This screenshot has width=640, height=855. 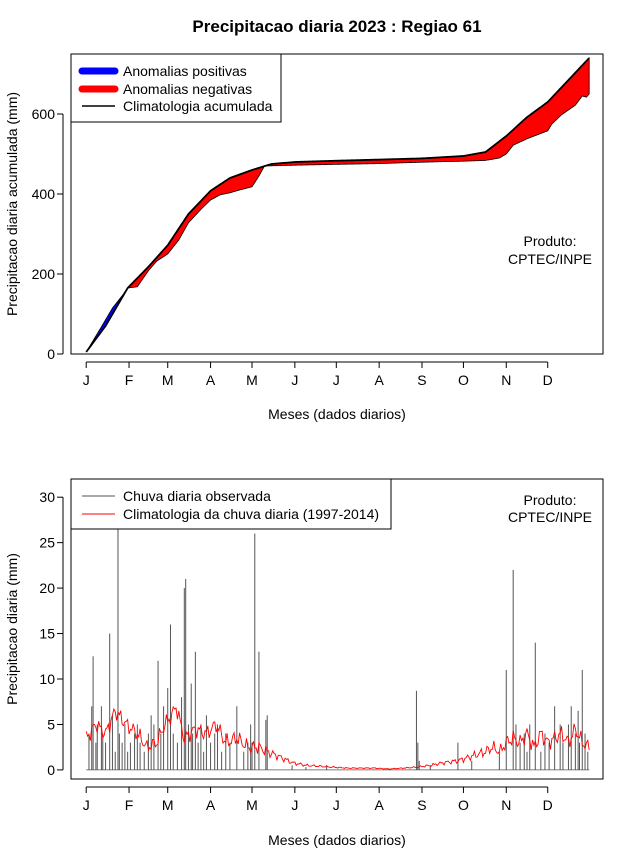 I want to click on cumulative-x-tick-label: F, so click(x=129, y=380).